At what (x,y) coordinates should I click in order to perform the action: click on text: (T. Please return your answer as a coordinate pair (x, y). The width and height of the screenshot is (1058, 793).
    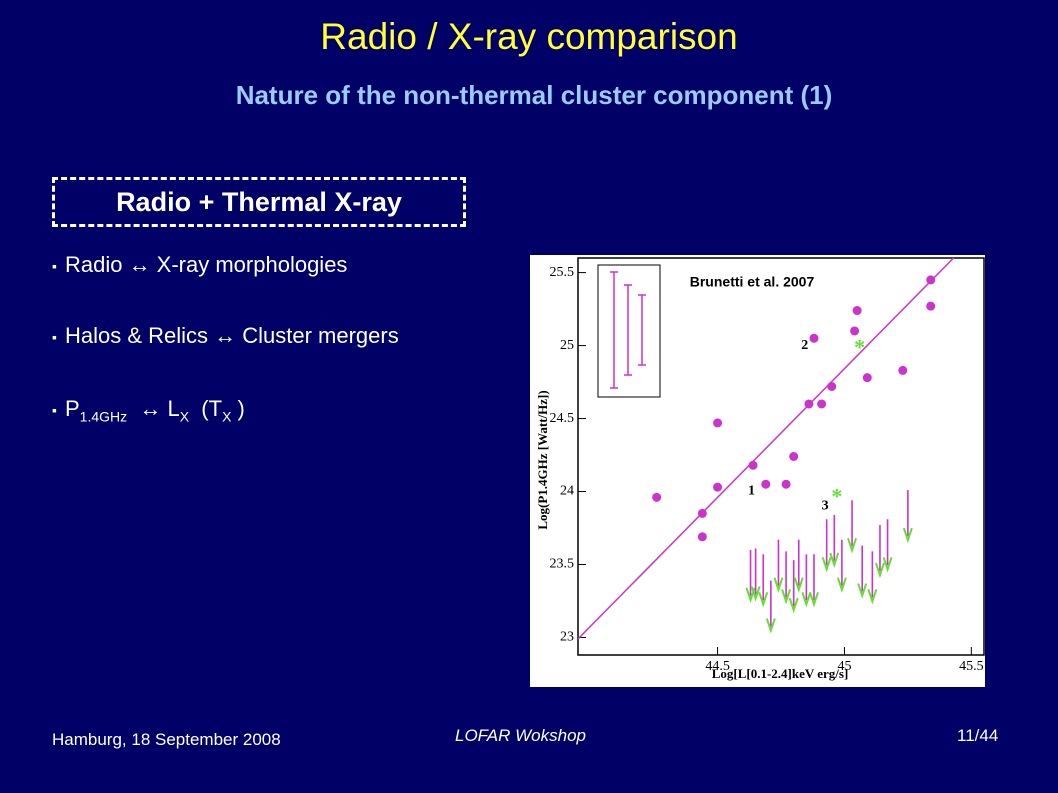
    Looking at the image, I should click on (212, 408).